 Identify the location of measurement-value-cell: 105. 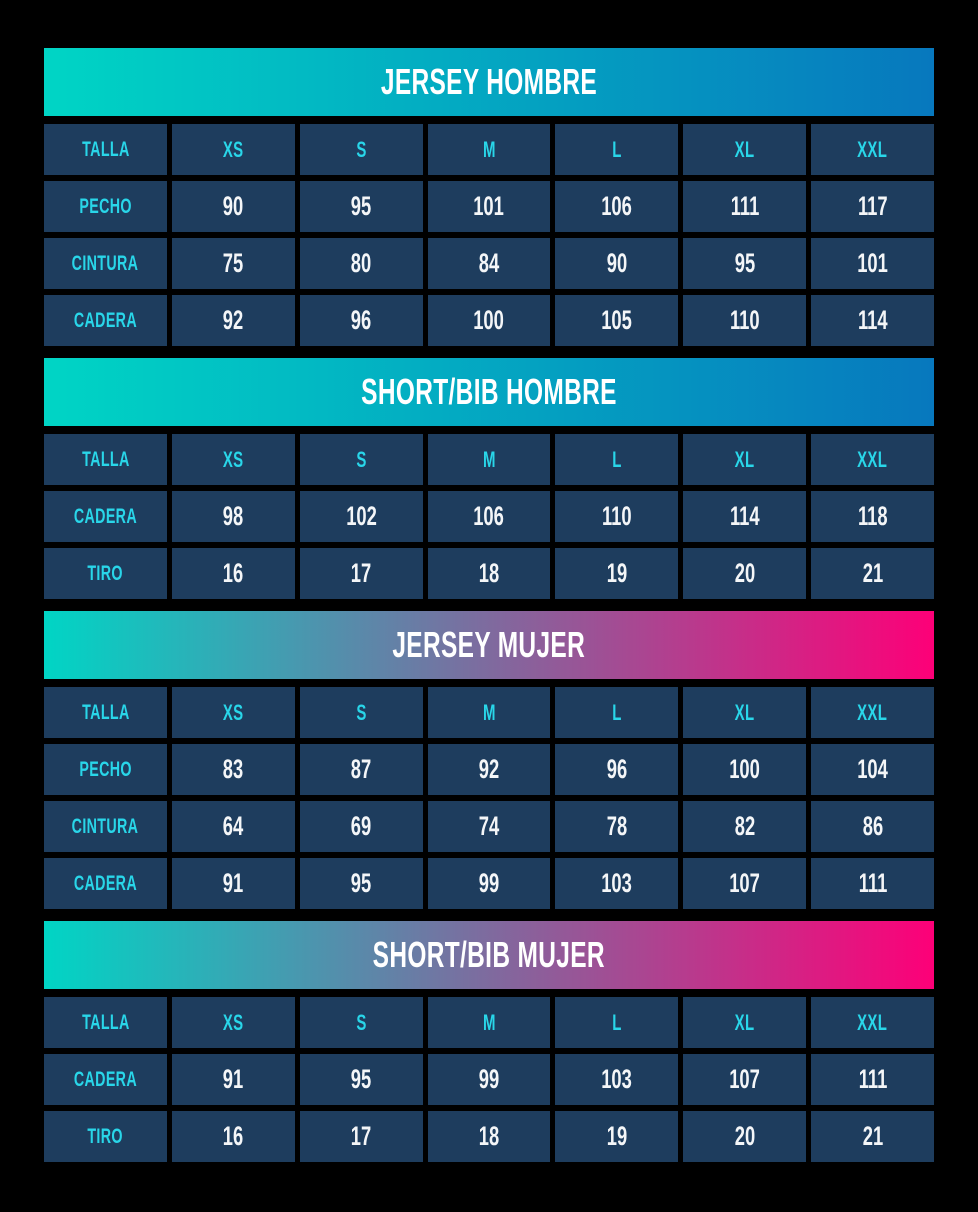
(617, 320).